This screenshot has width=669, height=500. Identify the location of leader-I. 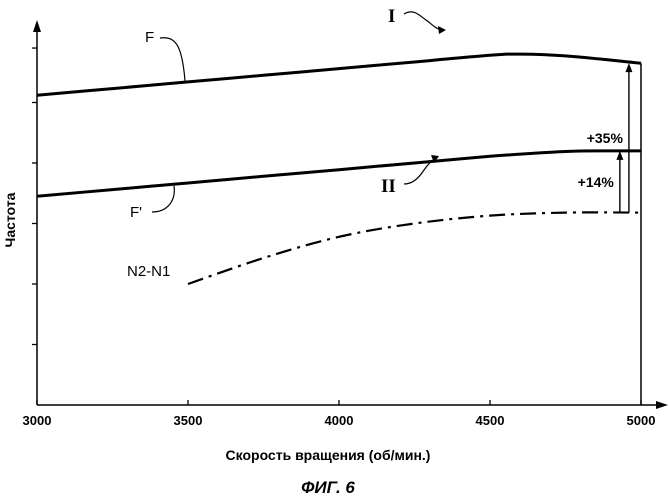
(424, 21).